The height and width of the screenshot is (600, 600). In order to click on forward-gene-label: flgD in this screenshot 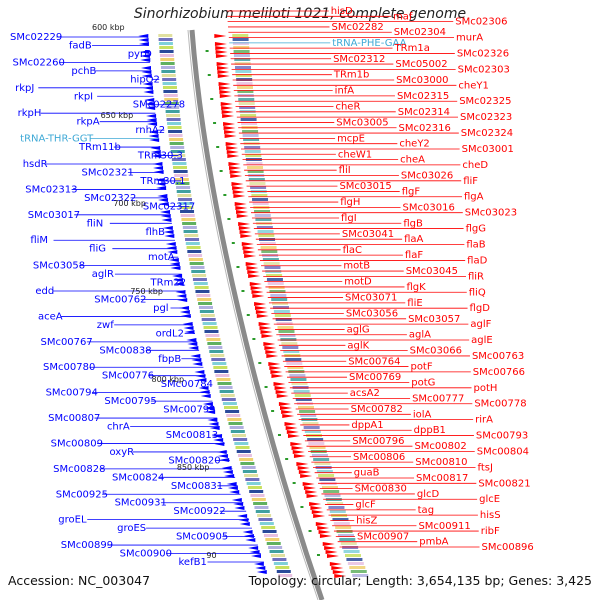, I will do `click(480, 308)`.